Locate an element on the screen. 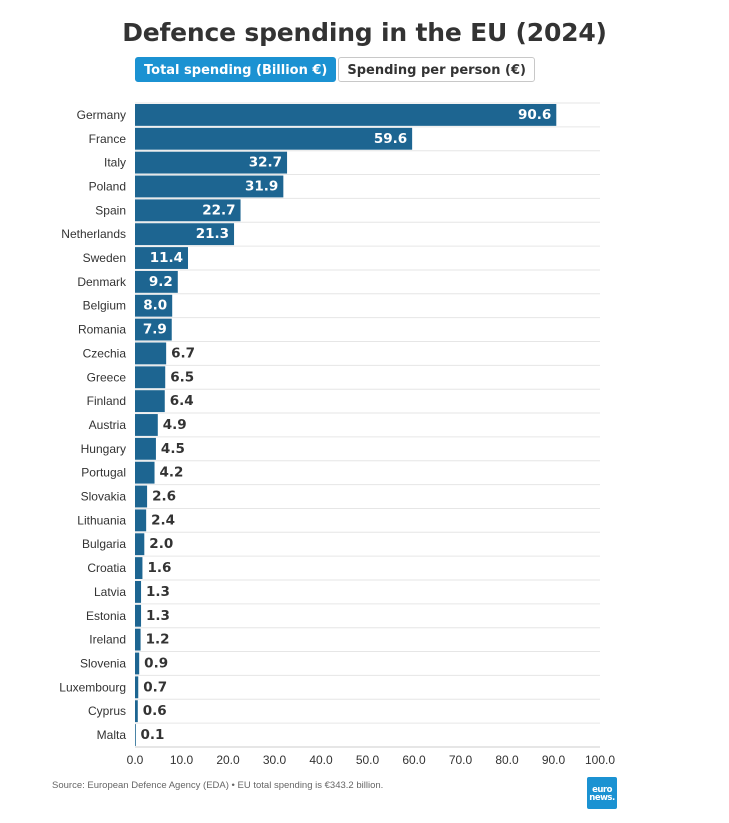 The height and width of the screenshot is (823, 729). value-label: 4.2 is located at coordinates (172, 473).